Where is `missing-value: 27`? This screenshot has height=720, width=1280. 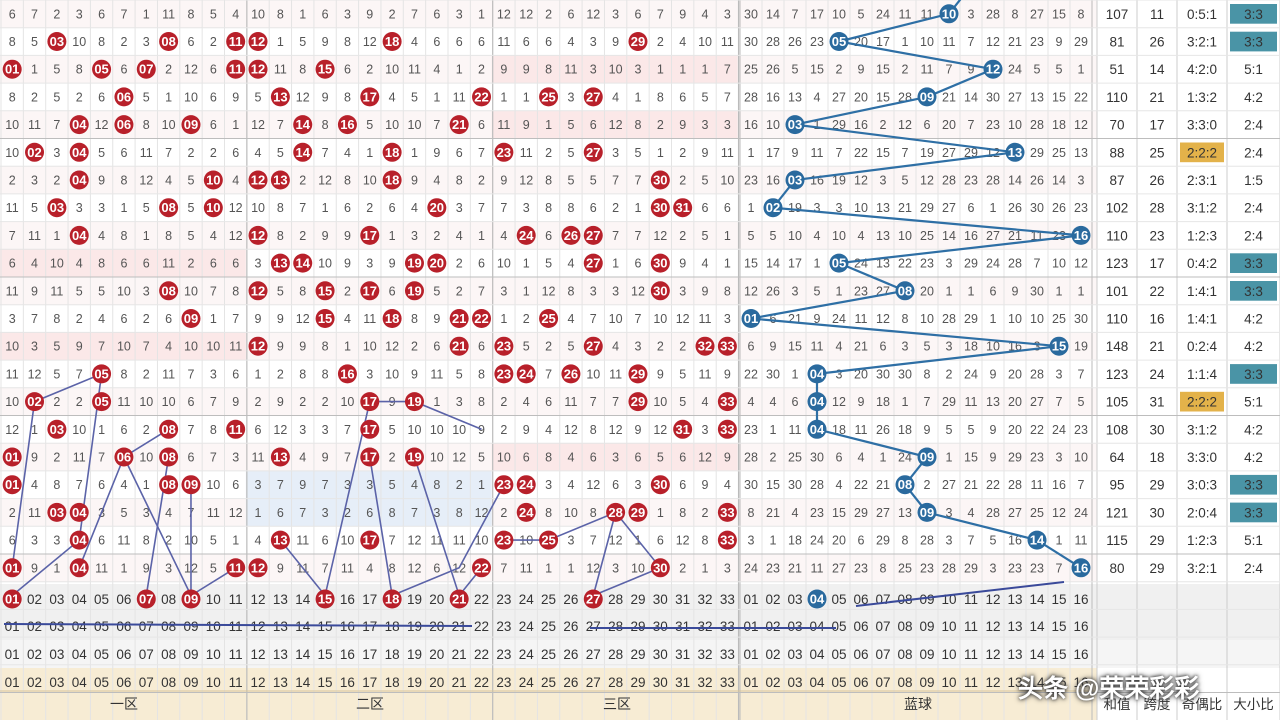 missing-value: 27 is located at coordinates (993, 236).